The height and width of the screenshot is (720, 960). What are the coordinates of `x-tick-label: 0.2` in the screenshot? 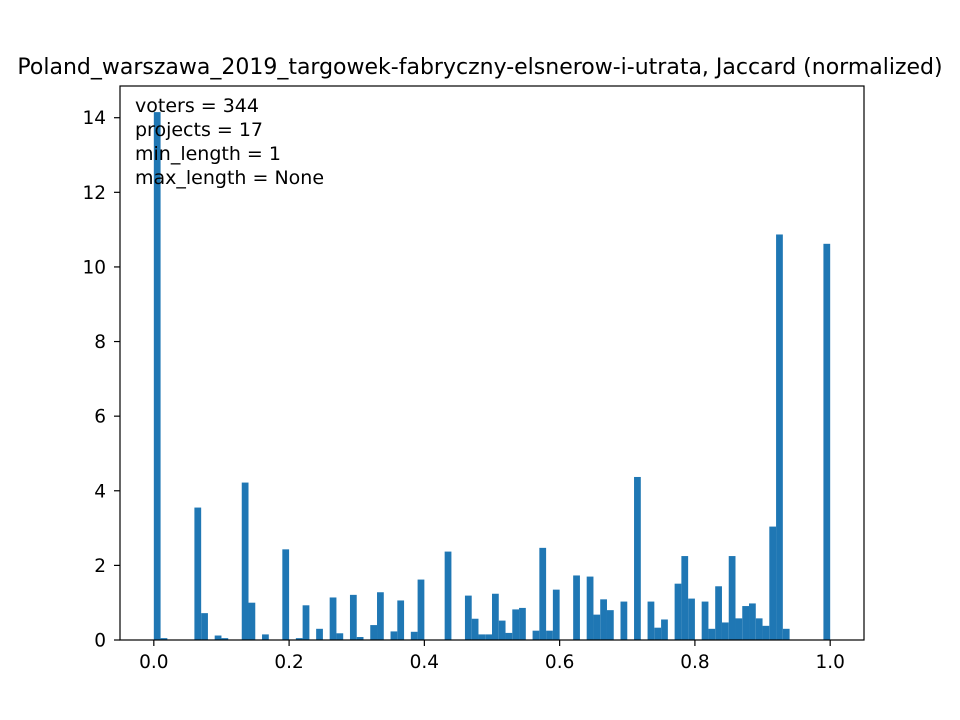 It's located at (288, 662).